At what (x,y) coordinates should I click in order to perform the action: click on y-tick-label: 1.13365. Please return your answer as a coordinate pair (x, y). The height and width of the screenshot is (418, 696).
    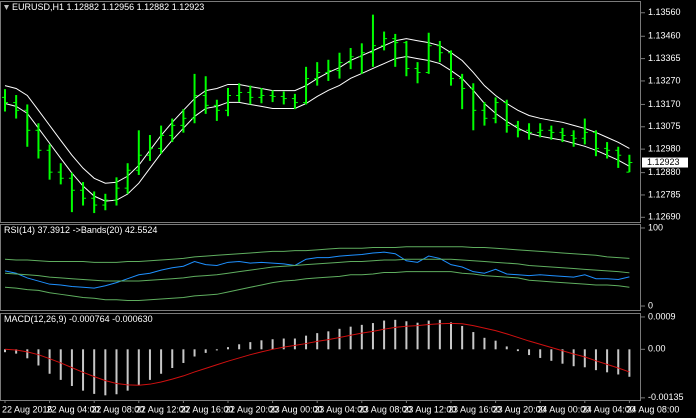
    Looking at the image, I should click on (664, 58).